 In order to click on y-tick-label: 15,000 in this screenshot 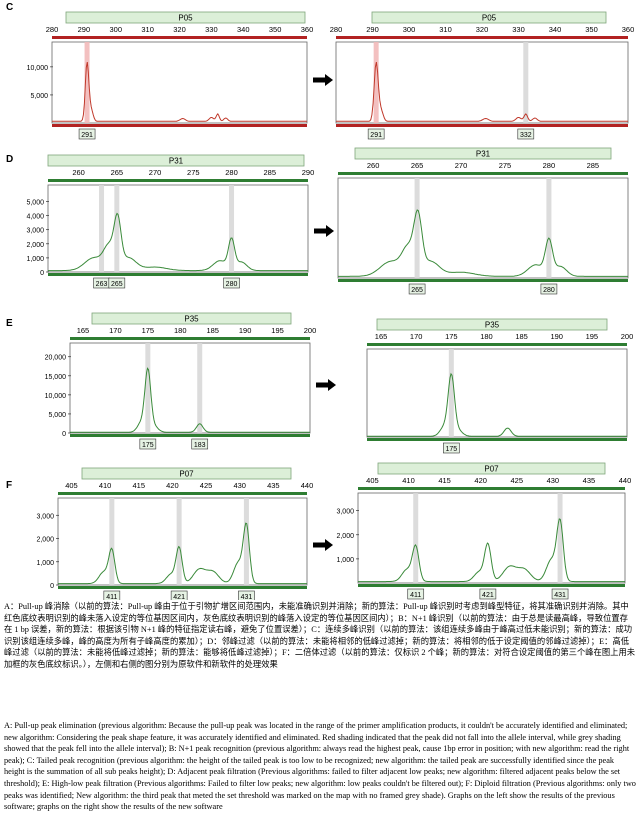, I will do `click(56, 377)`.